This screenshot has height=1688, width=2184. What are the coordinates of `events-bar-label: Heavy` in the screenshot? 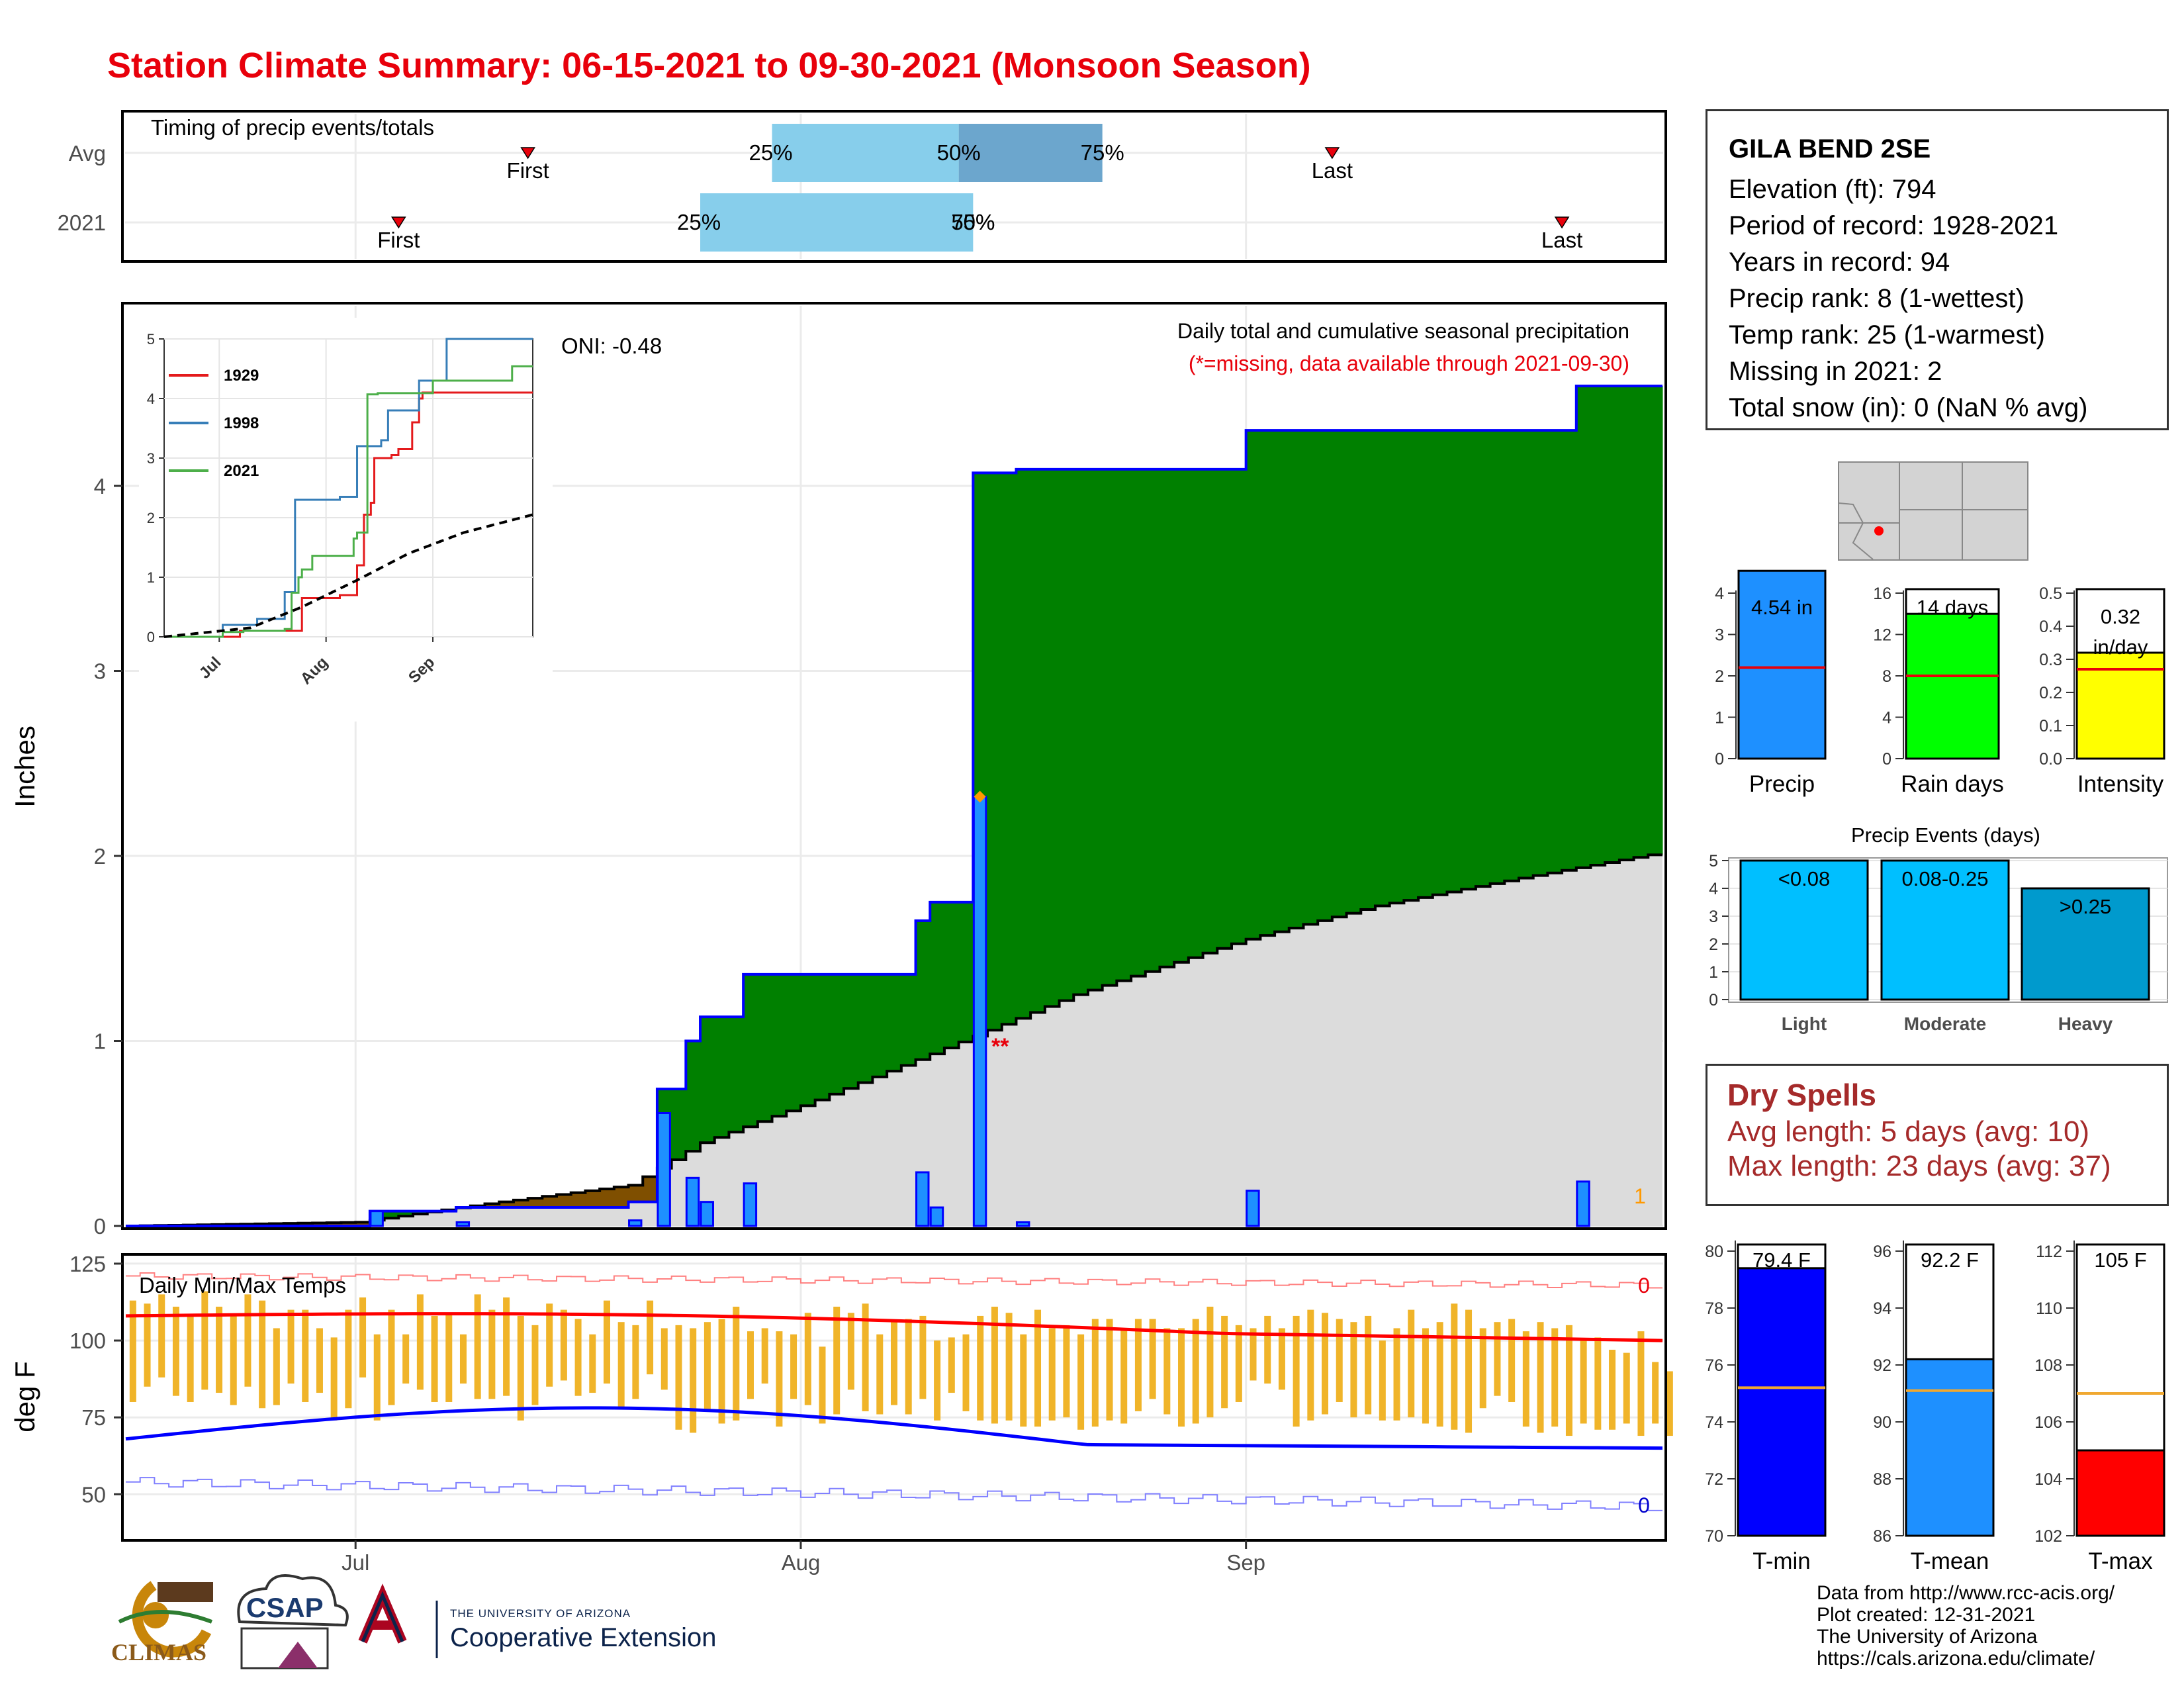 It's located at (2085, 1023).